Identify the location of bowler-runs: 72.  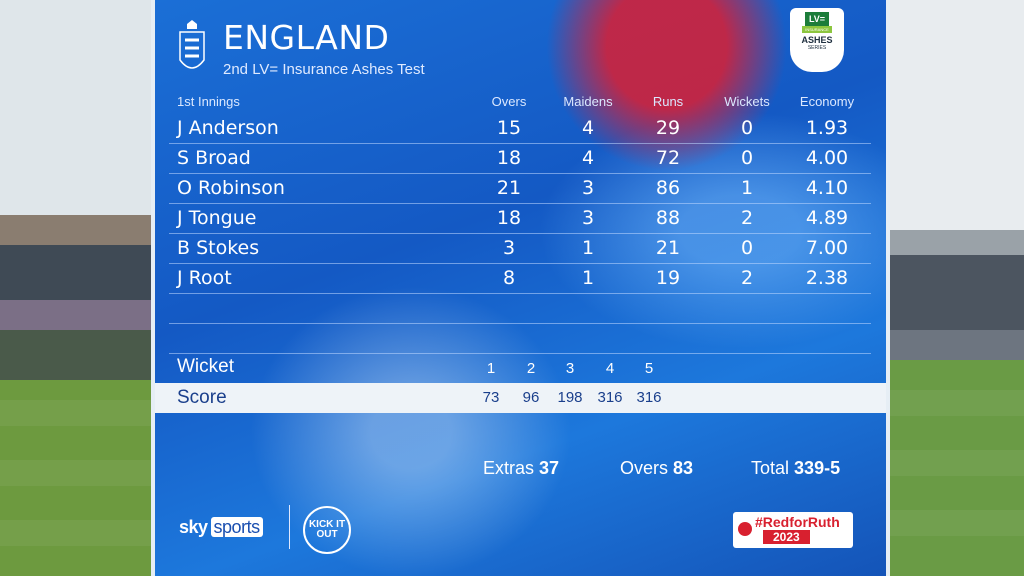
(668, 158).